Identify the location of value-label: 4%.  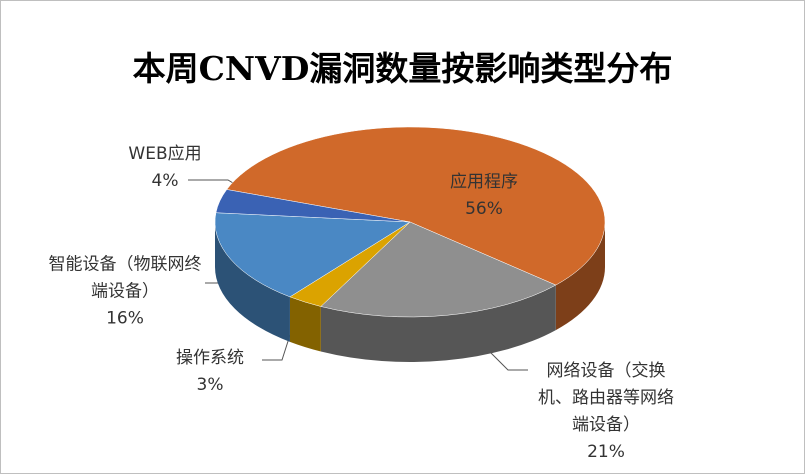
(165, 181).